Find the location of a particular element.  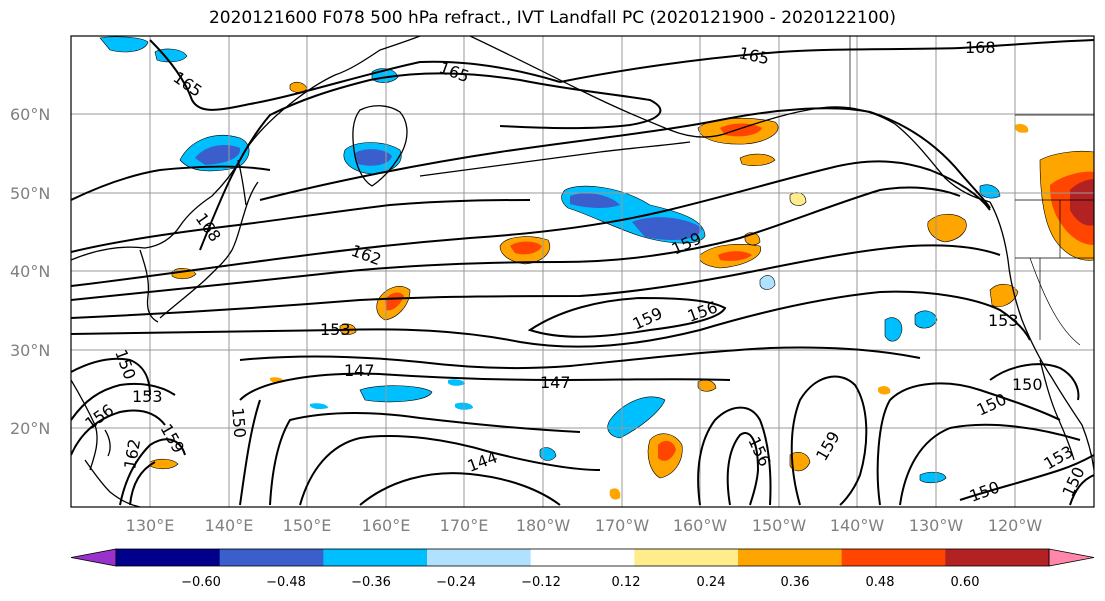

lat-label: 20°N is located at coordinates (30, 428).